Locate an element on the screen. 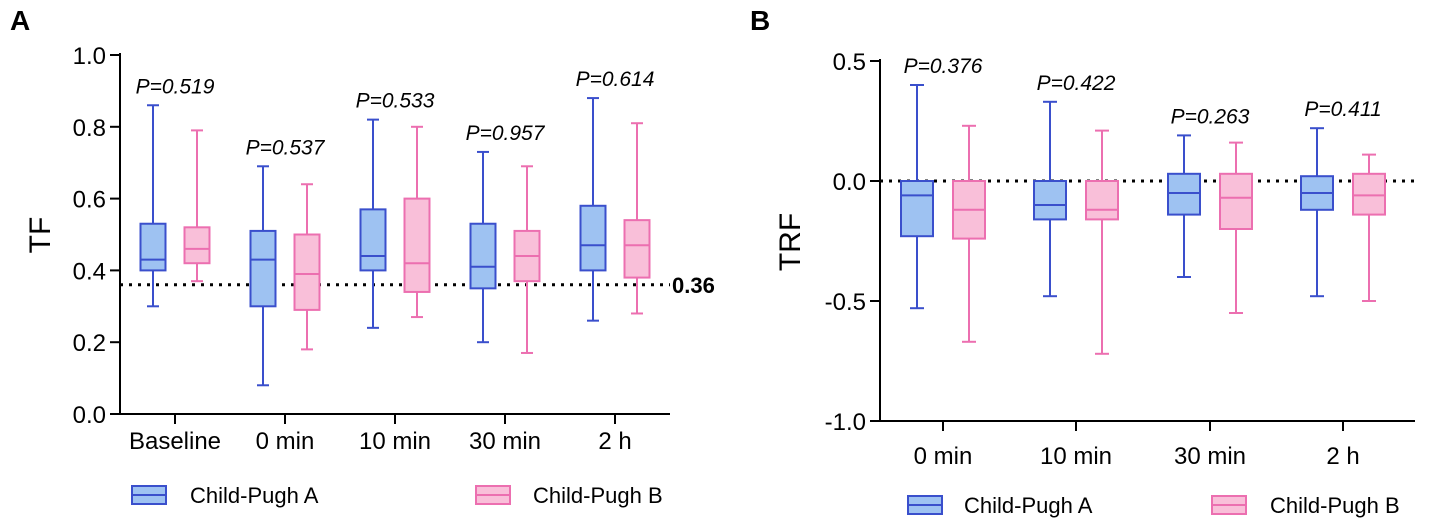  p-value-label: P=0.519 is located at coordinates (175, 86).